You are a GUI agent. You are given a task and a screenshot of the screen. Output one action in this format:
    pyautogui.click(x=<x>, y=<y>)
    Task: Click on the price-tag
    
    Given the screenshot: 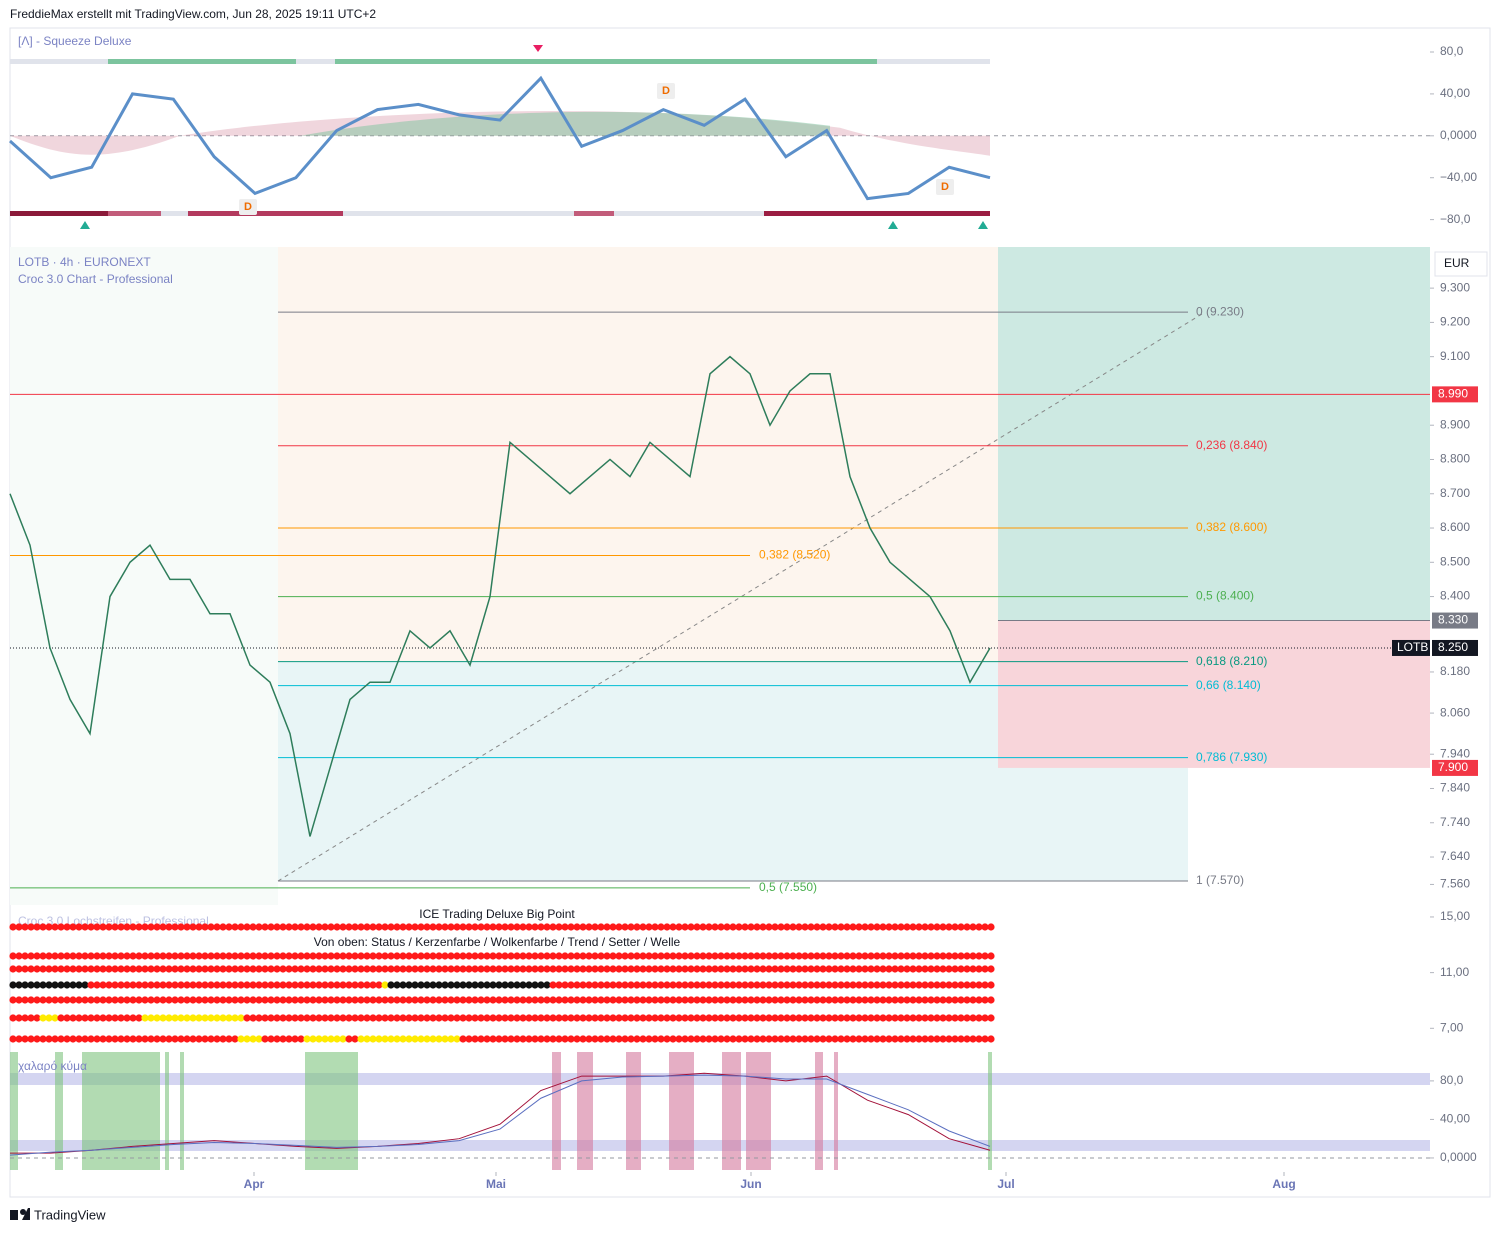 What is the action you would take?
    pyautogui.click(x=1455, y=647)
    